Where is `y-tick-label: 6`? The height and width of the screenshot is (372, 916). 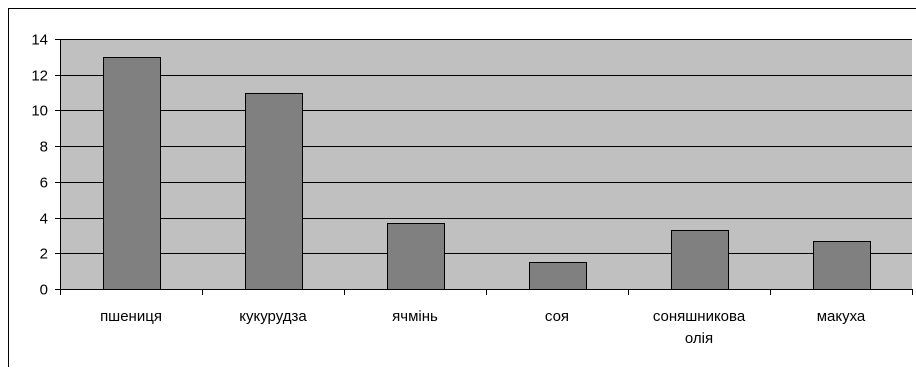 y-tick-label: 6 is located at coordinates (44, 183).